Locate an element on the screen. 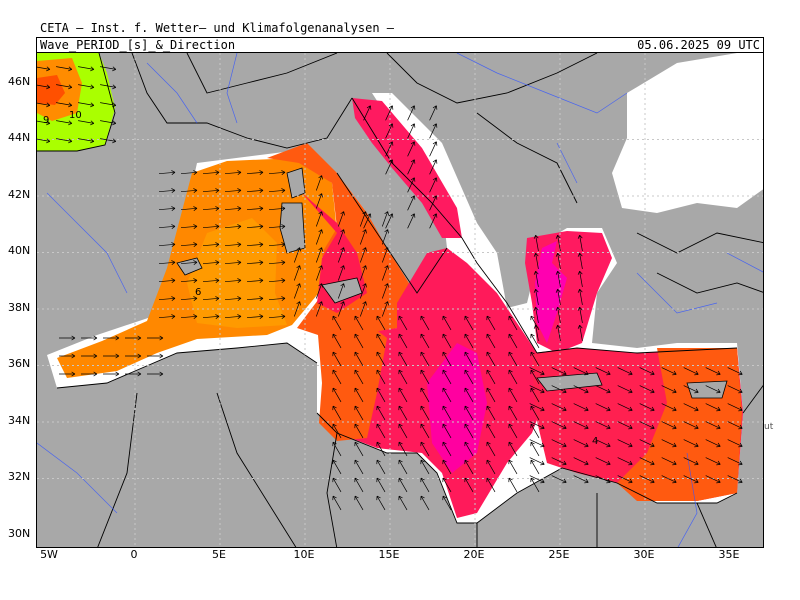 The image size is (800, 600). period-label-9: 9 is located at coordinates (46, 120).